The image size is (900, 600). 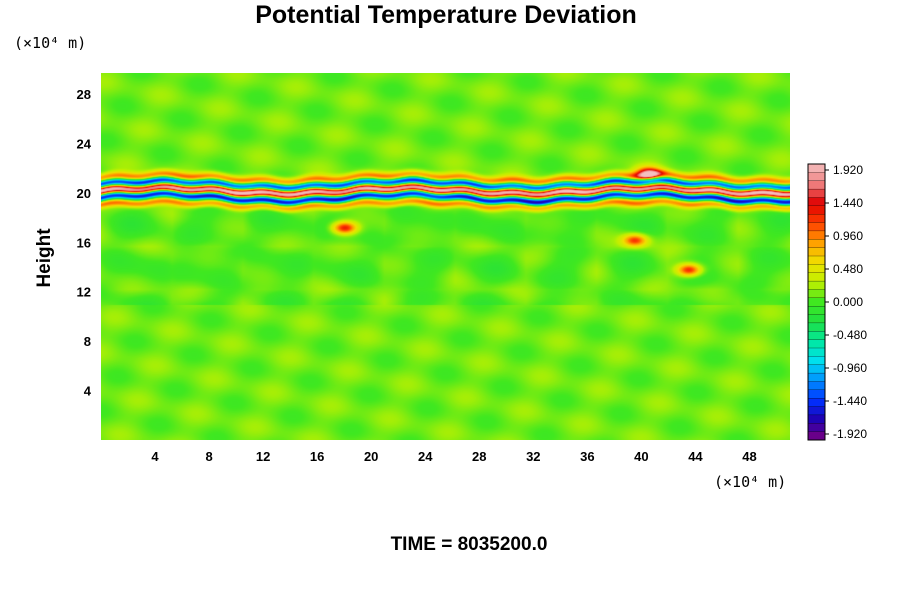 What do you see at coordinates (848, 269) in the screenshot?
I see `colorbar-label: 0.480` at bounding box center [848, 269].